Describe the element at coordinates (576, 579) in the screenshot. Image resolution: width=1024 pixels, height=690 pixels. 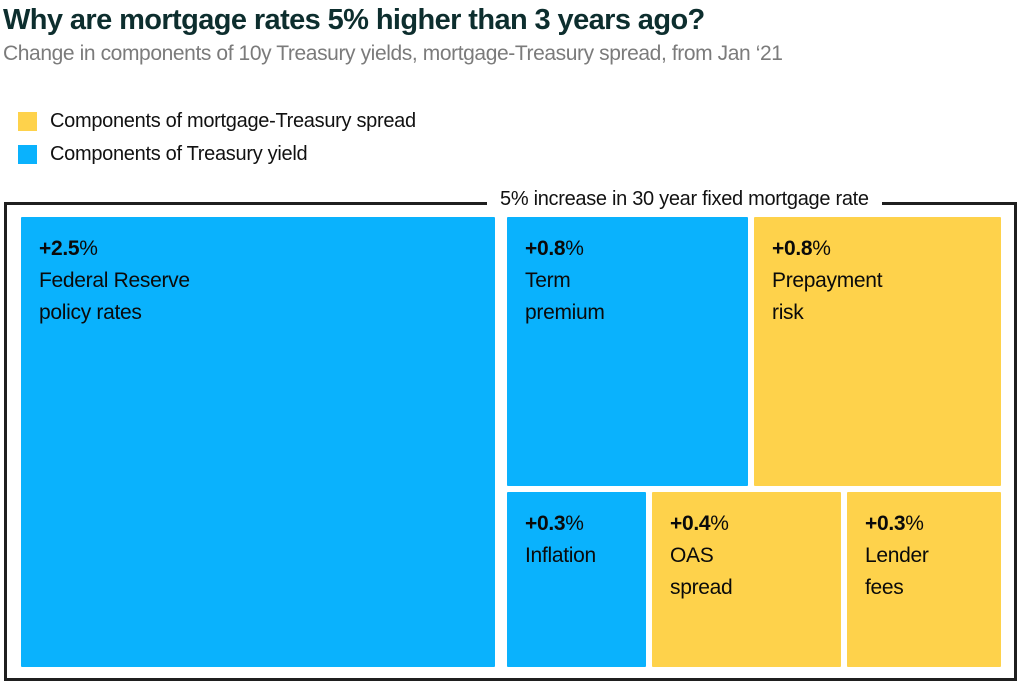
I see `tile-inflation: +0.3% Inflation` at that location.